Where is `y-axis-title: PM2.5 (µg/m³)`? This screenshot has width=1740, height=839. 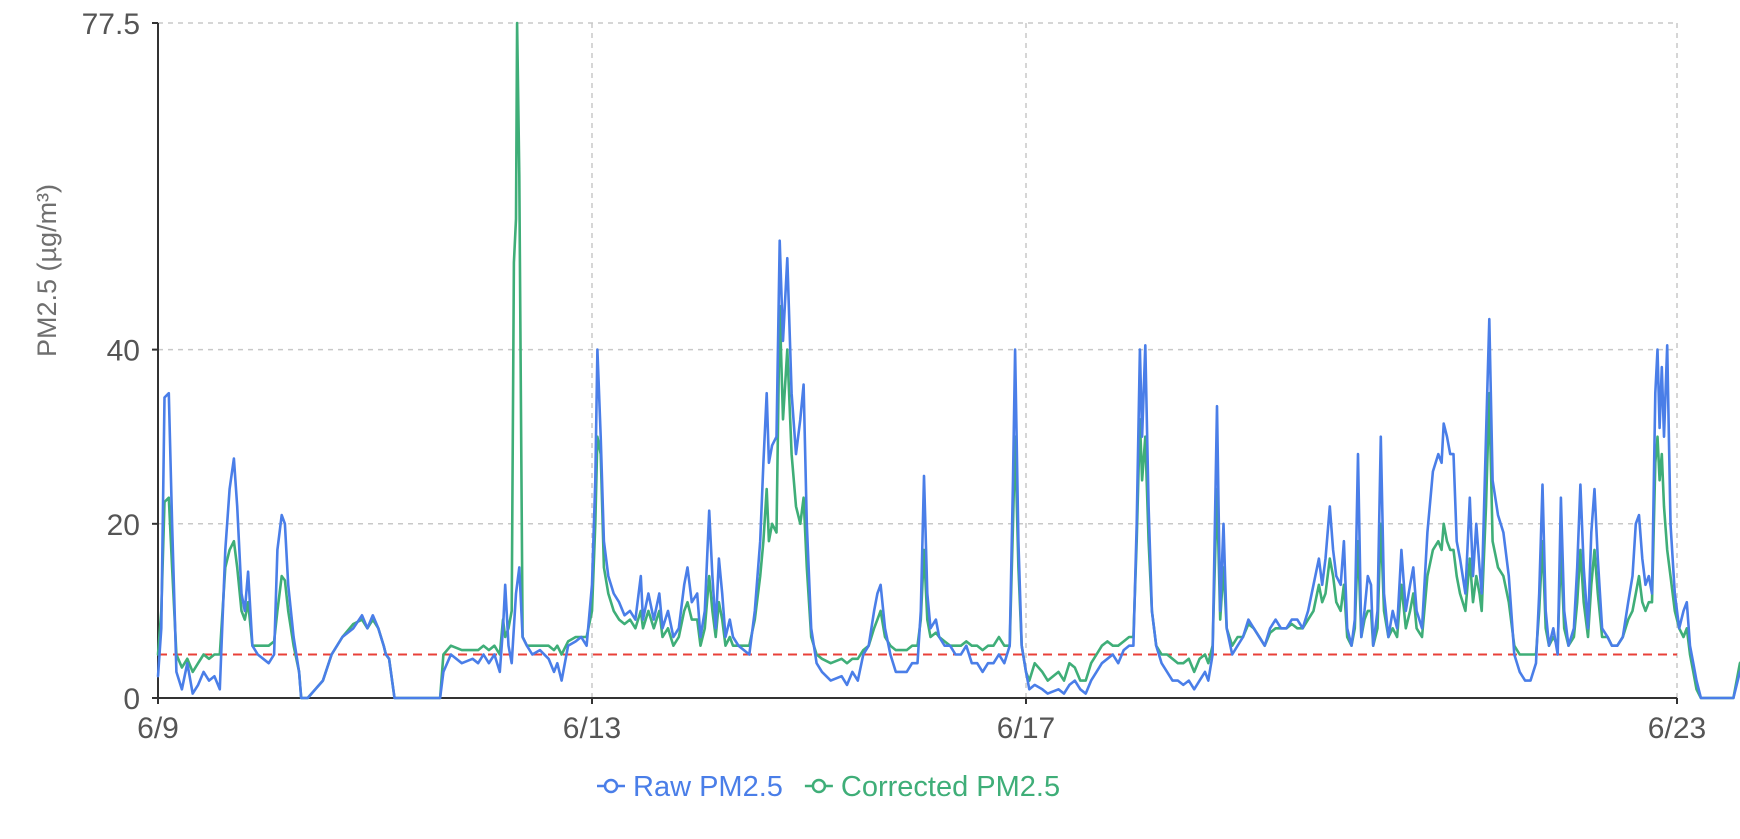
y-axis-title: PM2.5 (µg/m³) is located at coordinates (47, 270).